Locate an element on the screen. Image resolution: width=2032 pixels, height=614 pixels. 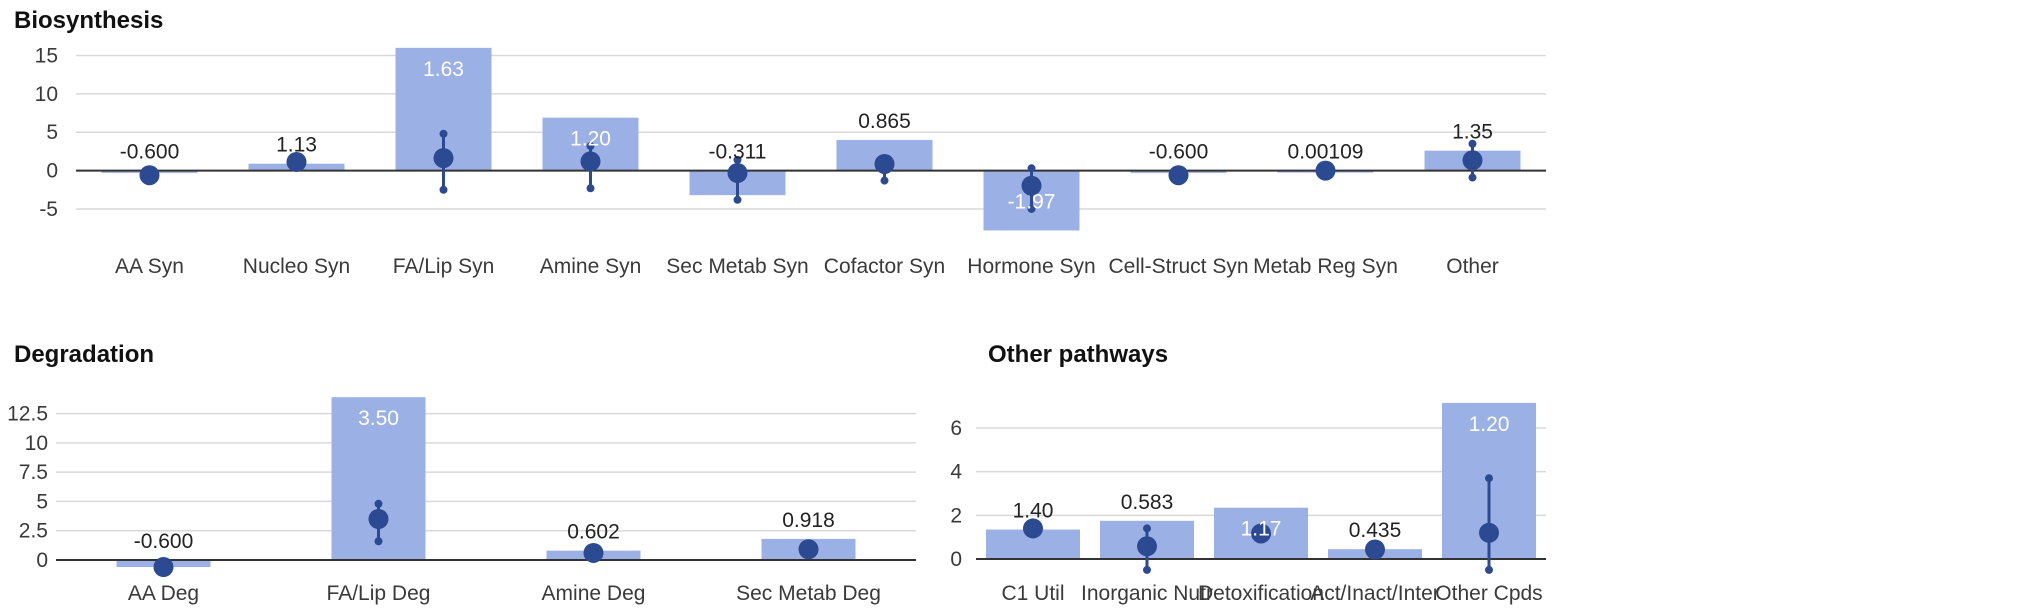
x-category-label: Other Cpds is located at coordinates (1488, 593).